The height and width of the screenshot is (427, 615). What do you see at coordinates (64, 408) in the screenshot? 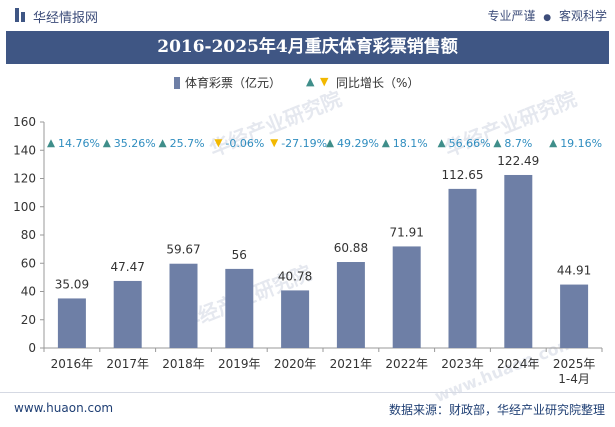
I see `footer-website: www.huaon.com` at bounding box center [64, 408].